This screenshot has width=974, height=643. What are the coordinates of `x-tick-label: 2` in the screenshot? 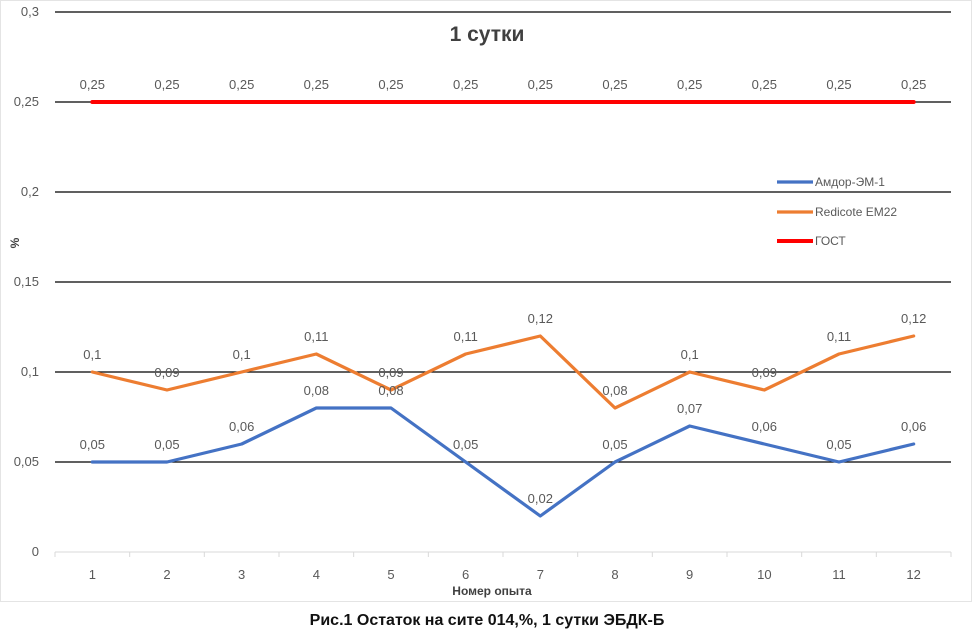 It's located at (166, 574).